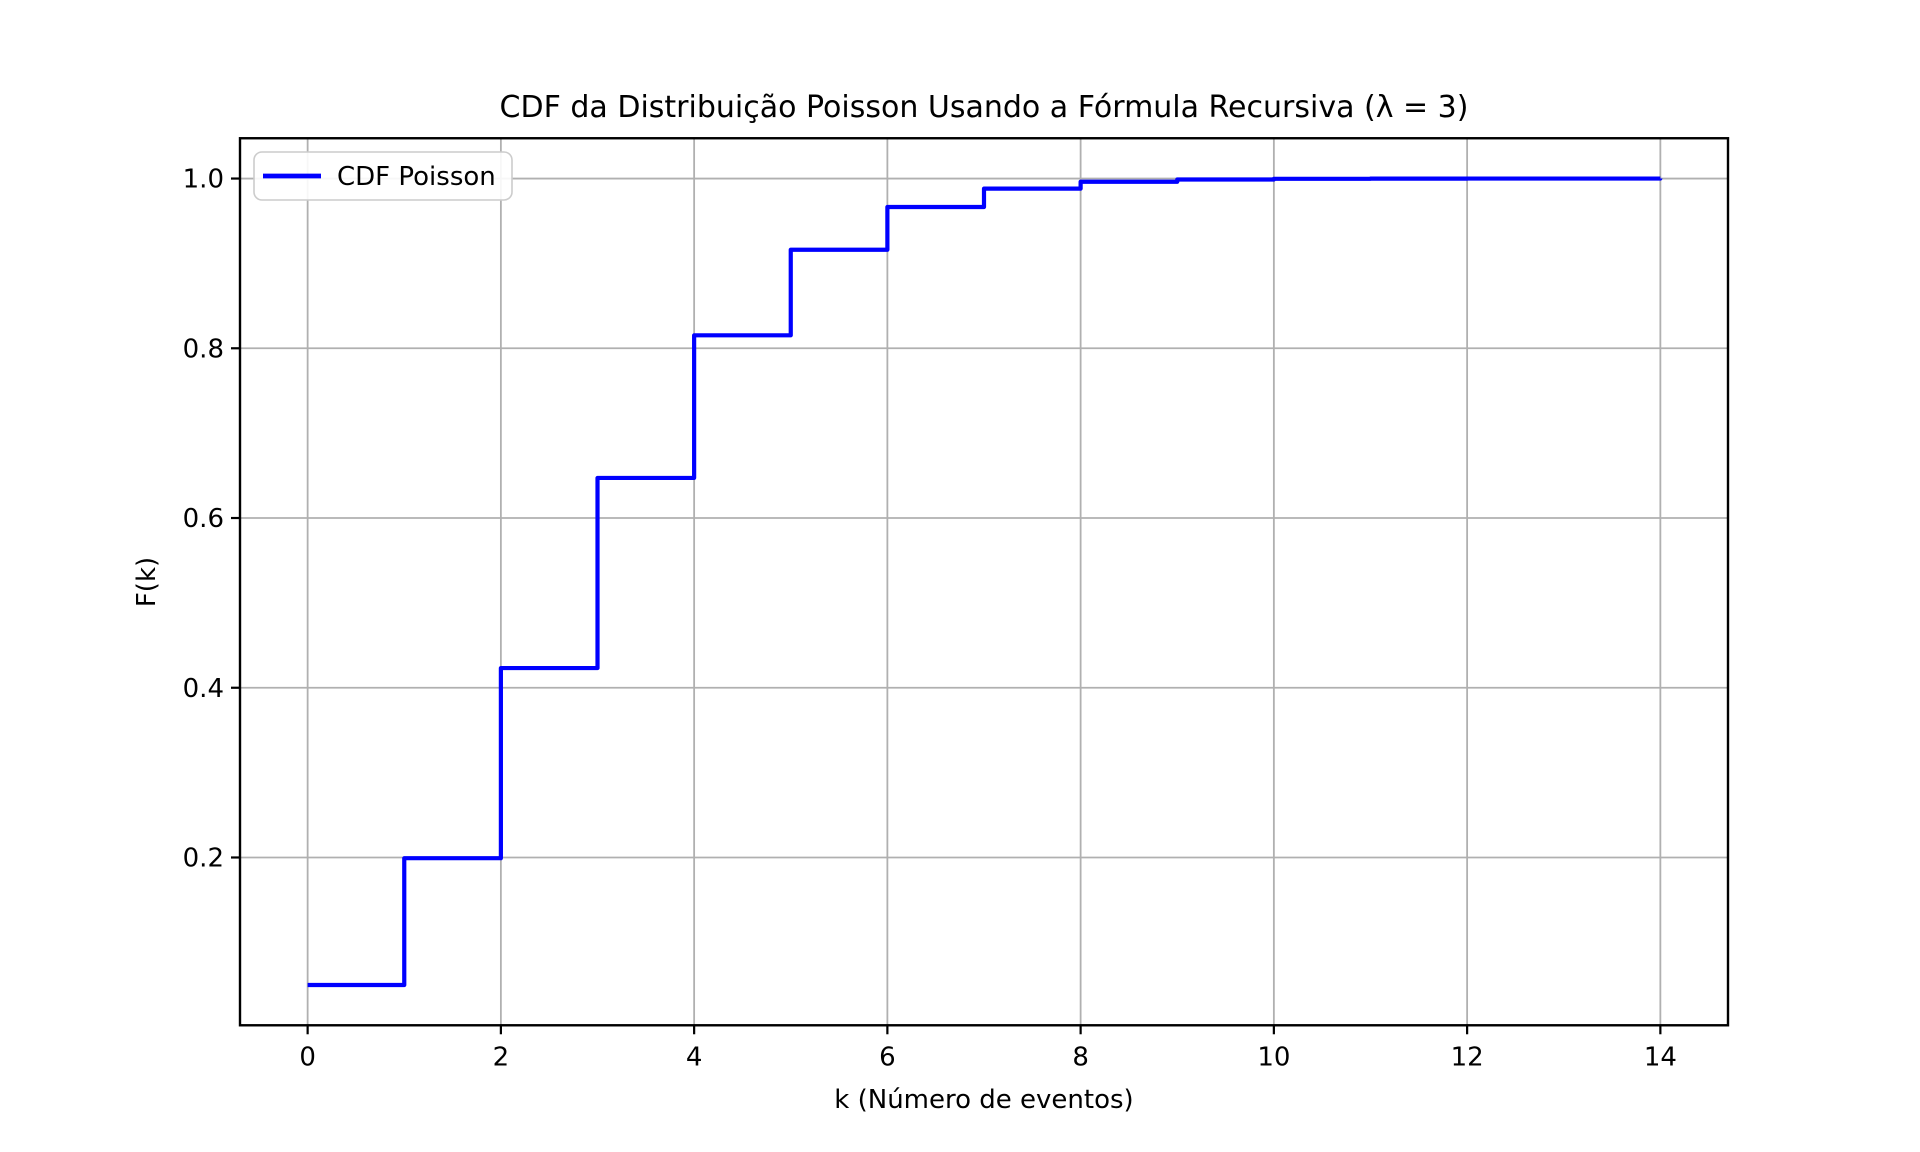 The height and width of the screenshot is (1152, 1920). What do you see at coordinates (203, 349) in the screenshot?
I see `y-tick-label: 0.8` at bounding box center [203, 349].